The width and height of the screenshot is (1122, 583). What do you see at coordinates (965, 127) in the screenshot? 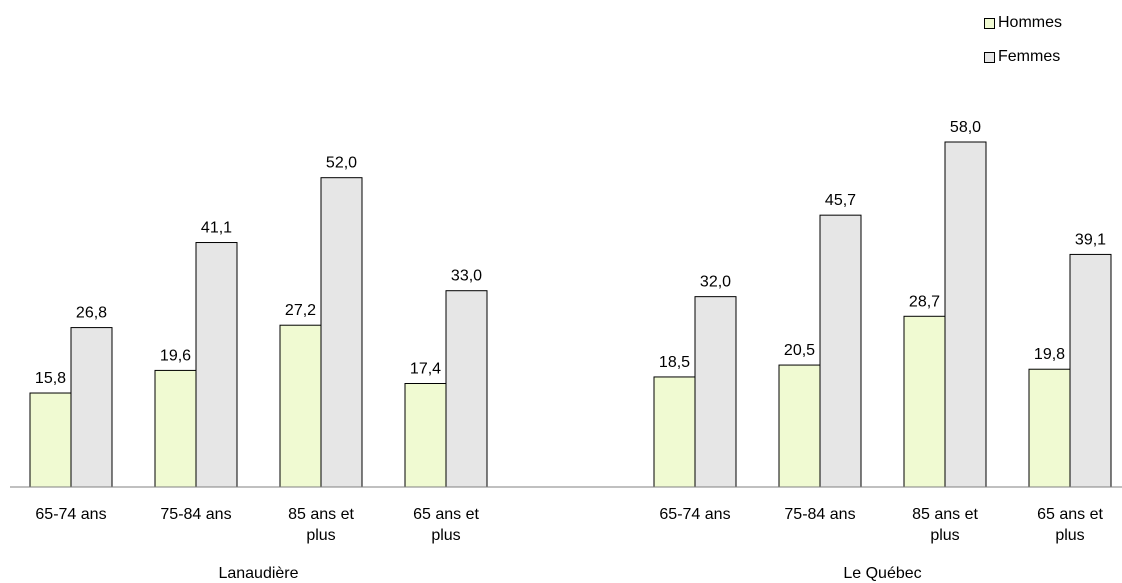
I see `data-label: 58,0` at bounding box center [965, 127].